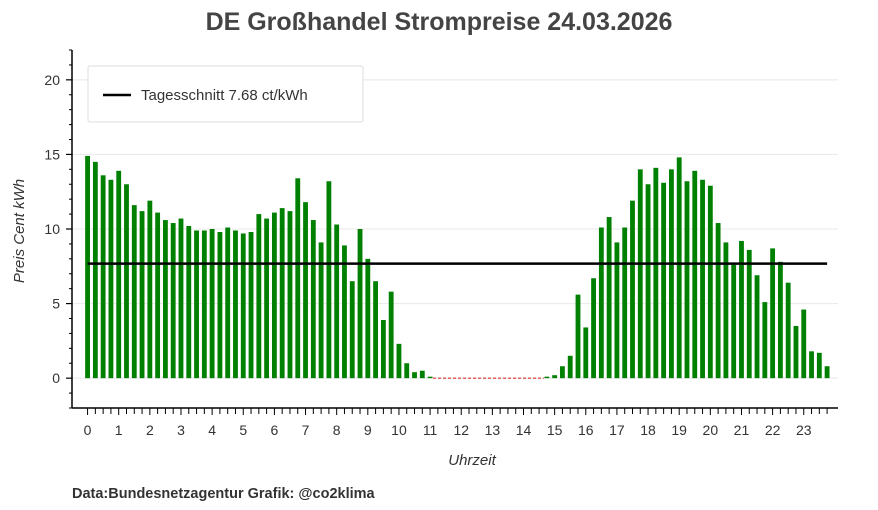 This screenshot has height=510, width=878. Describe the element at coordinates (586, 430) in the screenshot. I see `x-tick-label: 16` at that location.